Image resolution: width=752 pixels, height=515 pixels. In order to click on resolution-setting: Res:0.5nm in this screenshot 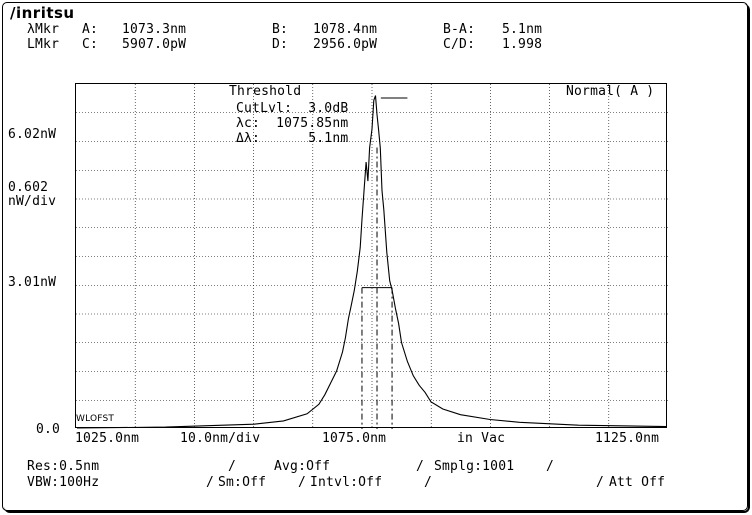, I will do `click(63, 466)`.